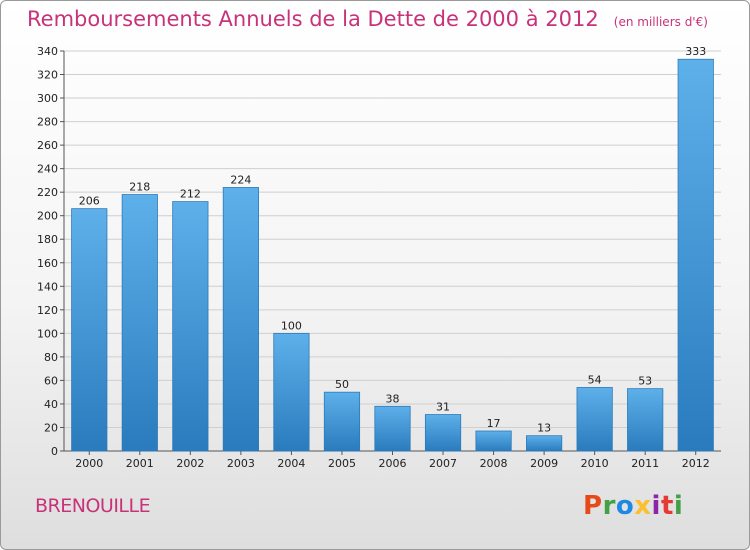  I want to click on x-tick-label: 2001, so click(140, 463).